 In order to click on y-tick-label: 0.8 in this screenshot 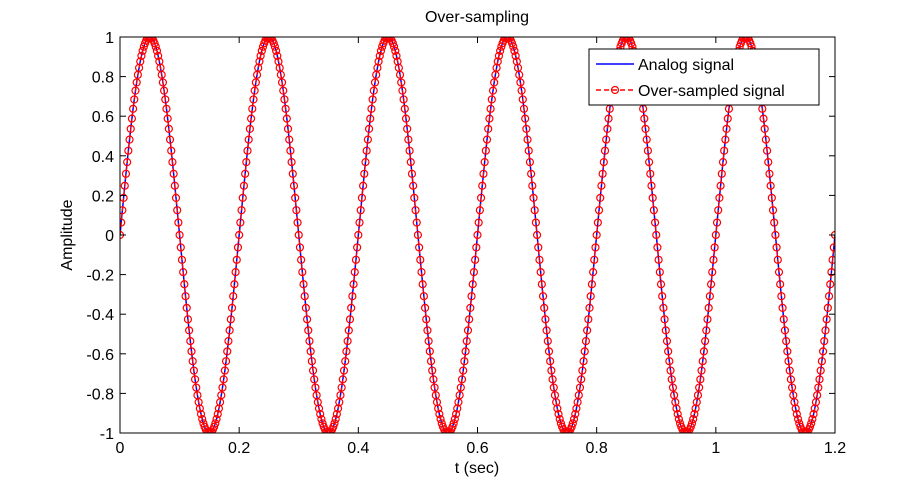, I will do `click(103, 78)`.